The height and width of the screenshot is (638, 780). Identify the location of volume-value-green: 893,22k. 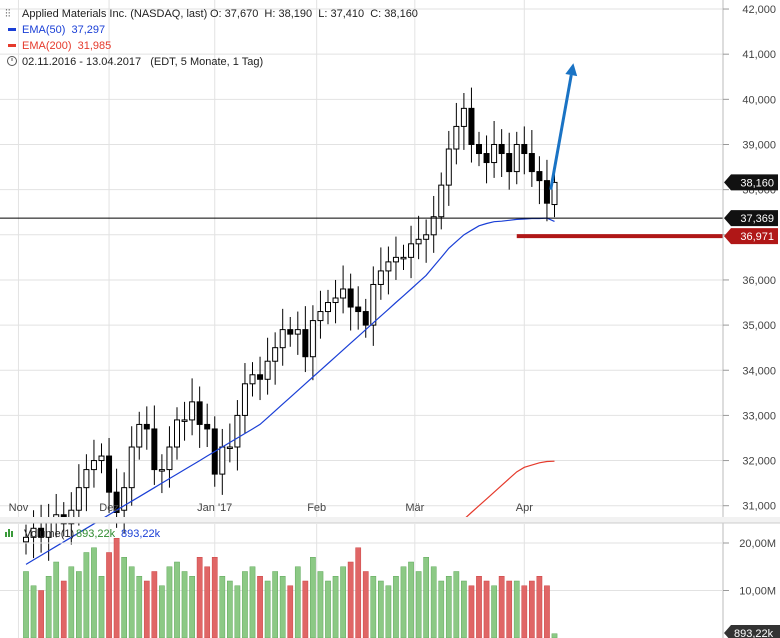
(96, 534).